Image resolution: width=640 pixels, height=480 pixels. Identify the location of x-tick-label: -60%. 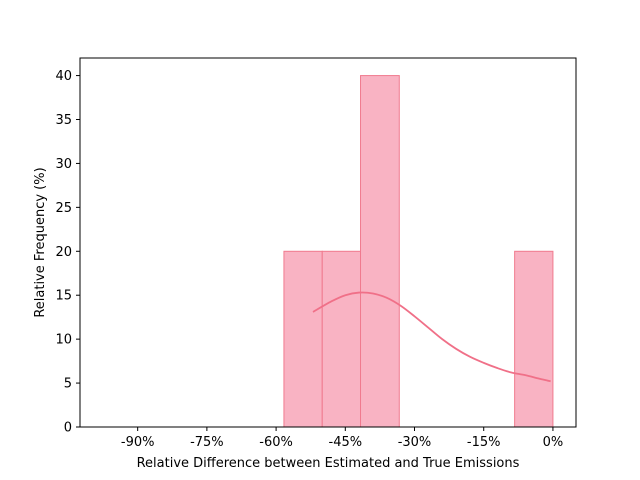
(276, 442).